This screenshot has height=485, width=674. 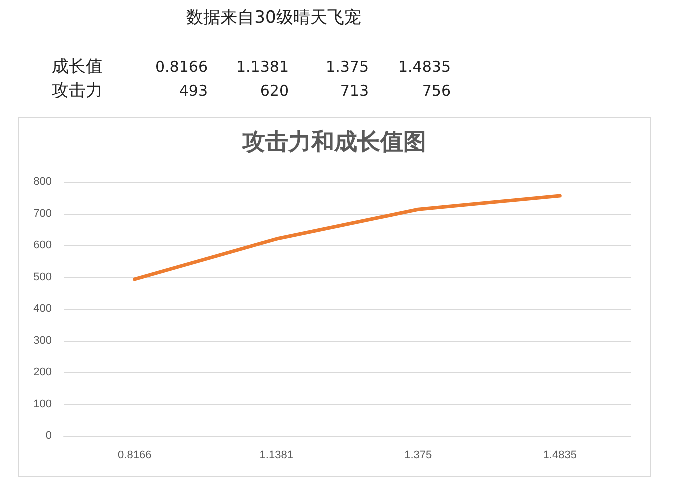 What do you see at coordinates (43, 182) in the screenshot?
I see `y-tick-label: 800` at bounding box center [43, 182].